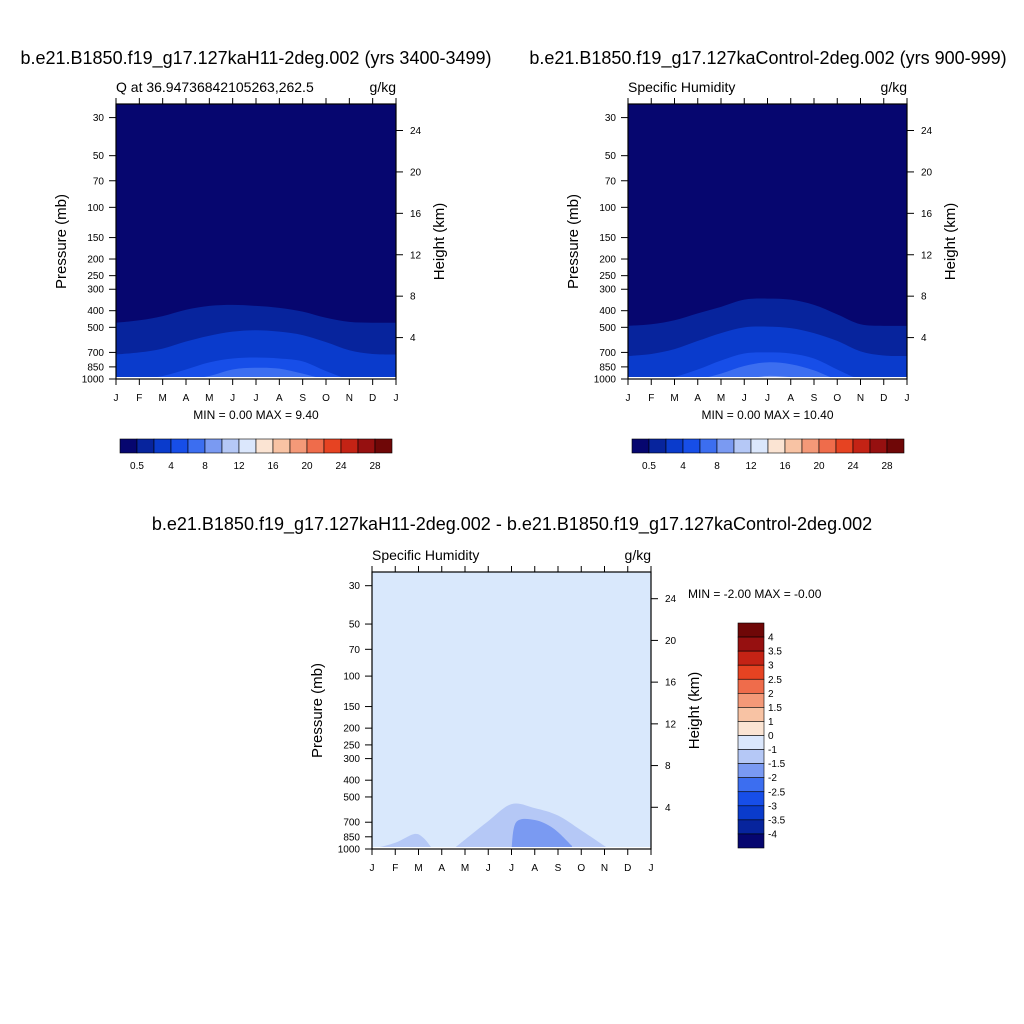 Image resolution: width=1024 pixels, height=1024 pixels. What do you see at coordinates (755, 594) in the screenshot?
I see `min-max-label: MIN = -2.00 MAX = -0.00` at bounding box center [755, 594].